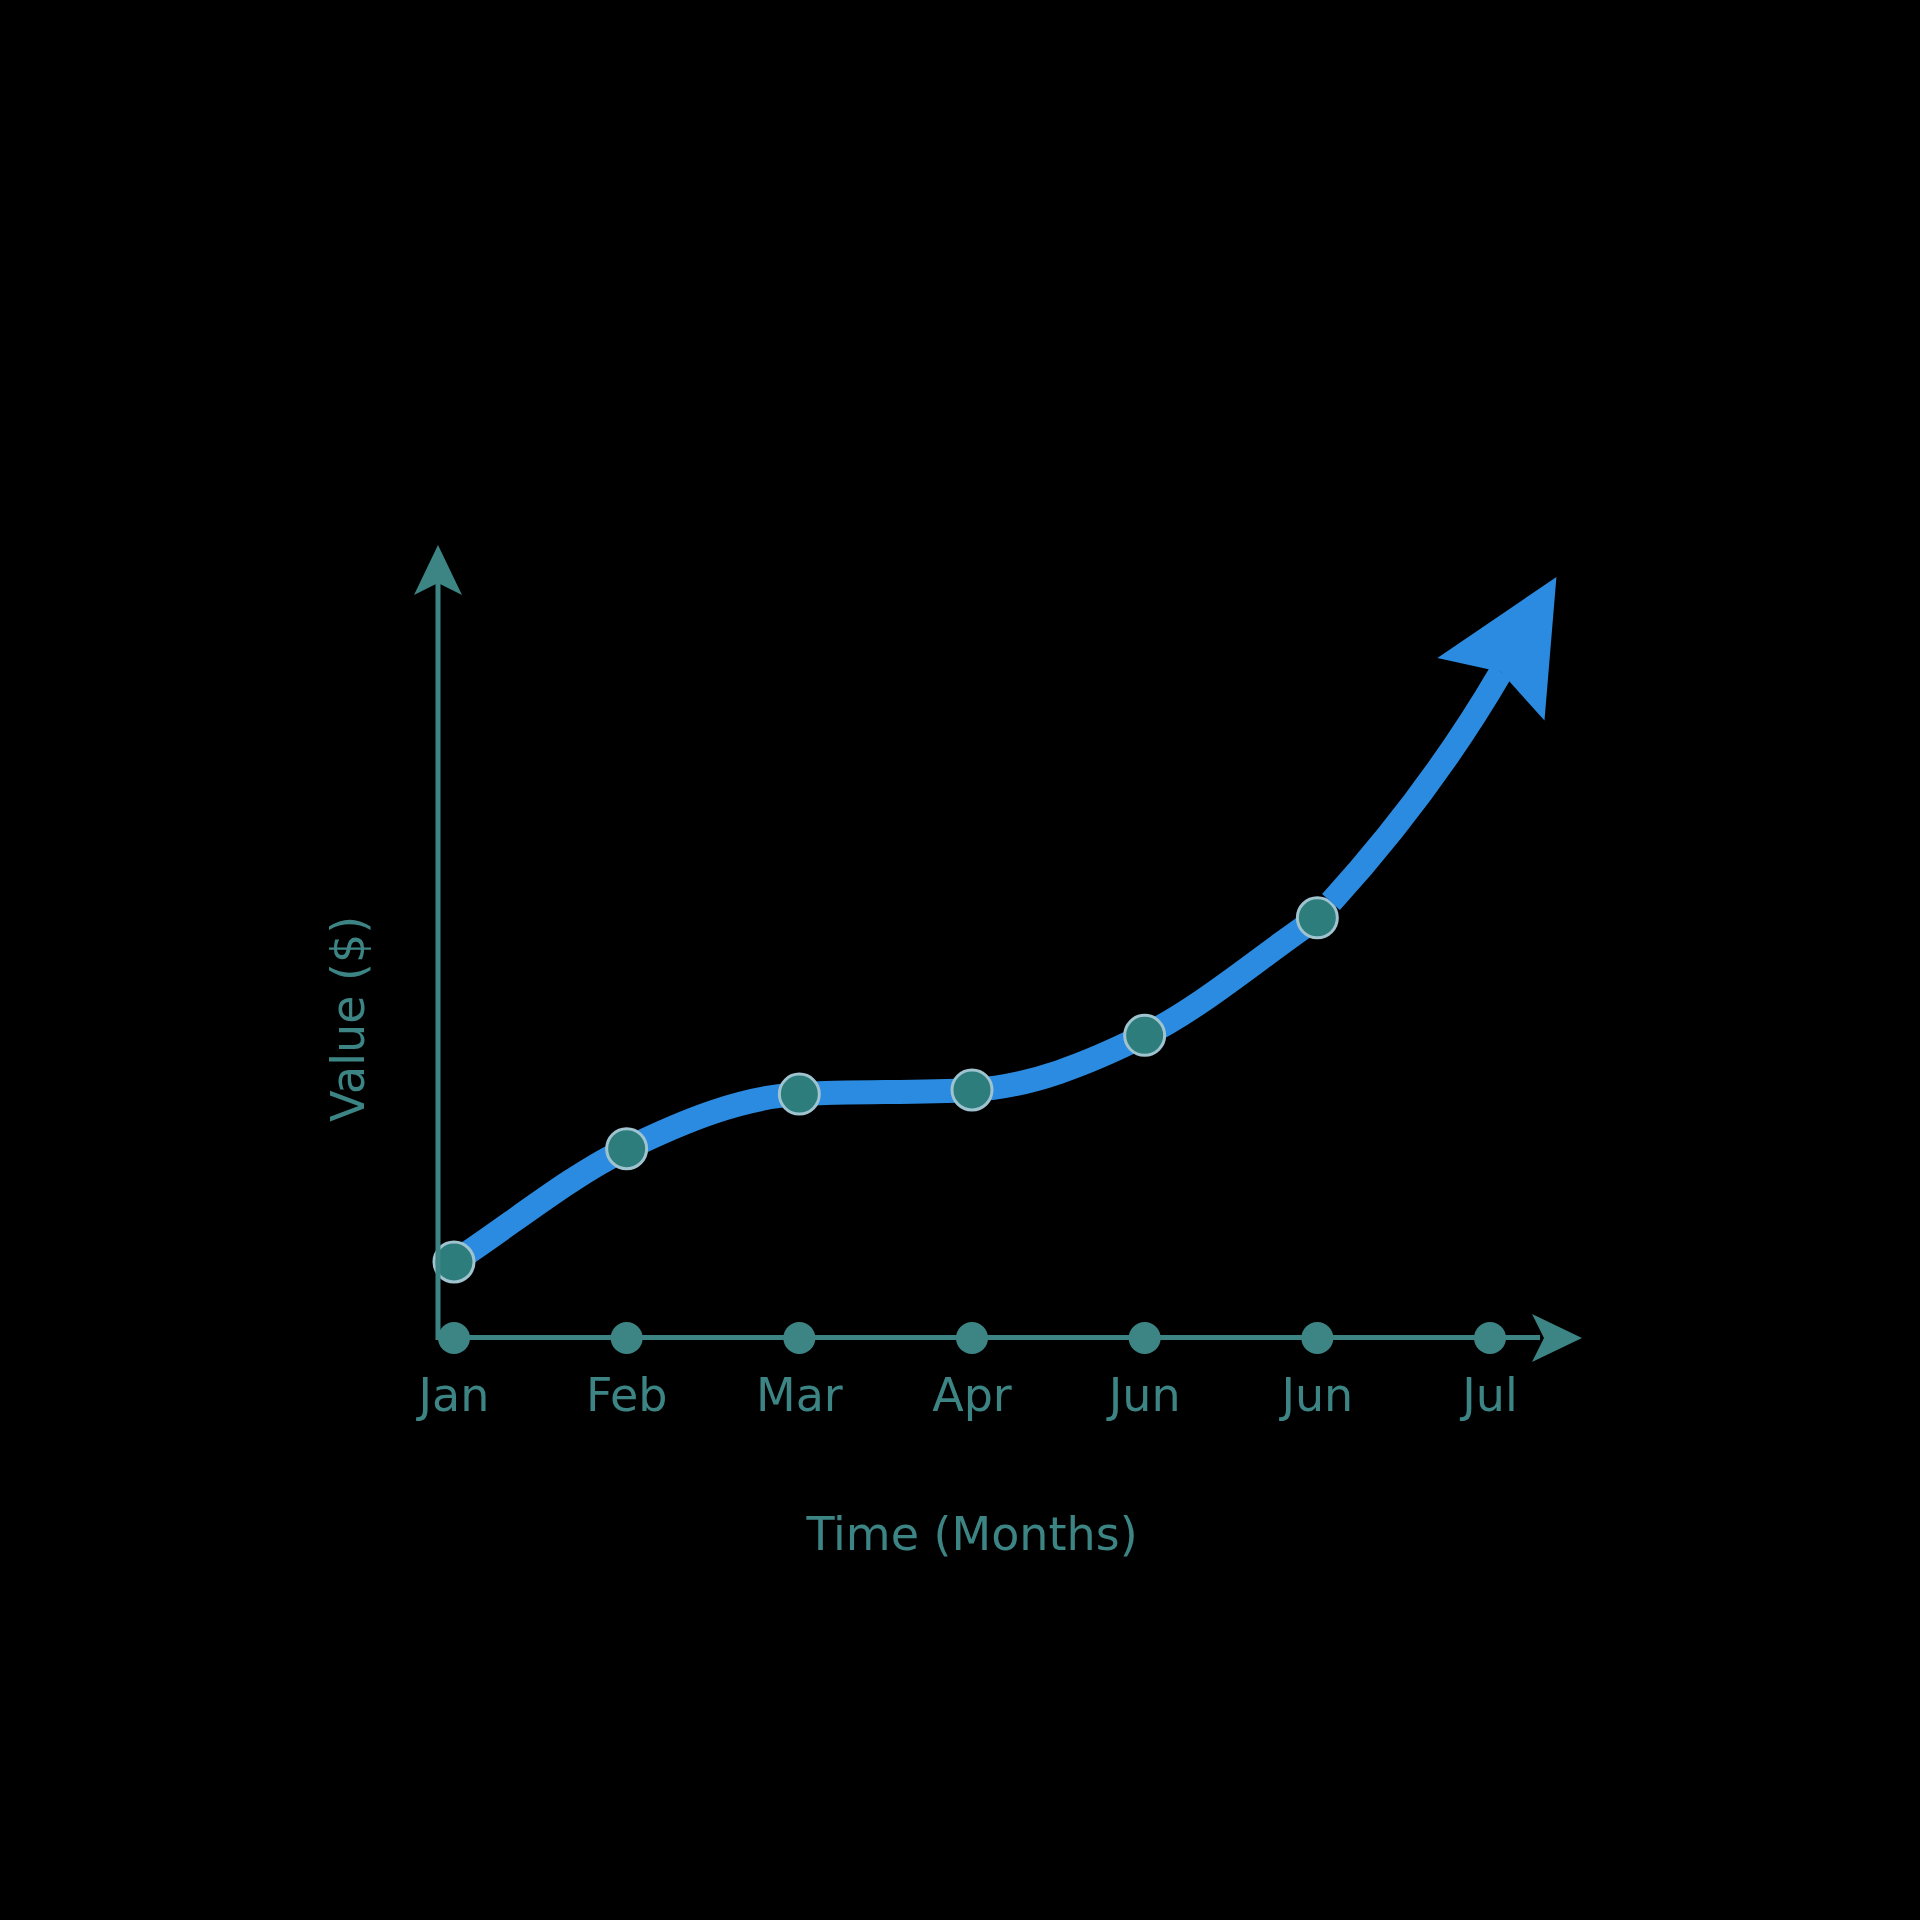 Image resolution: width=1920 pixels, height=1920 pixels. Describe the element at coordinates (1488, 1395) in the screenshot. I see `x-tick-label: Jul` at that location.